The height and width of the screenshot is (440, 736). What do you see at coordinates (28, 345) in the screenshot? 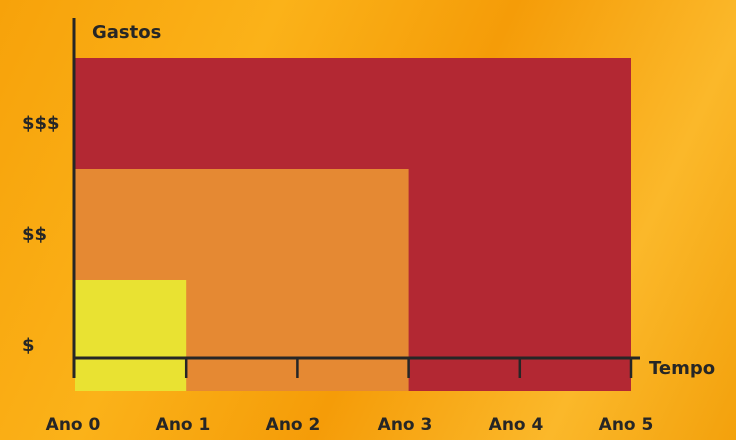
I see `y-tick-label: $` at bounding box center [28, 345].